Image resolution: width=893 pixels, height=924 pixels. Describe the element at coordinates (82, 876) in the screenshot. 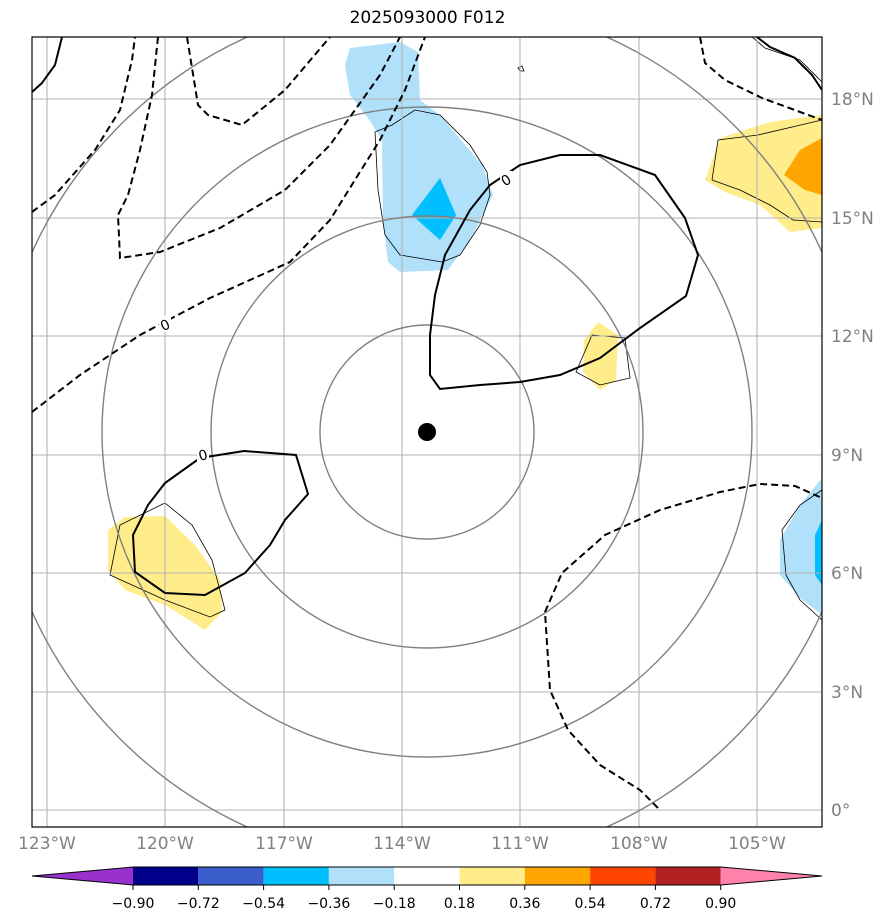

I see `colorbar-under-arrow` at that location.